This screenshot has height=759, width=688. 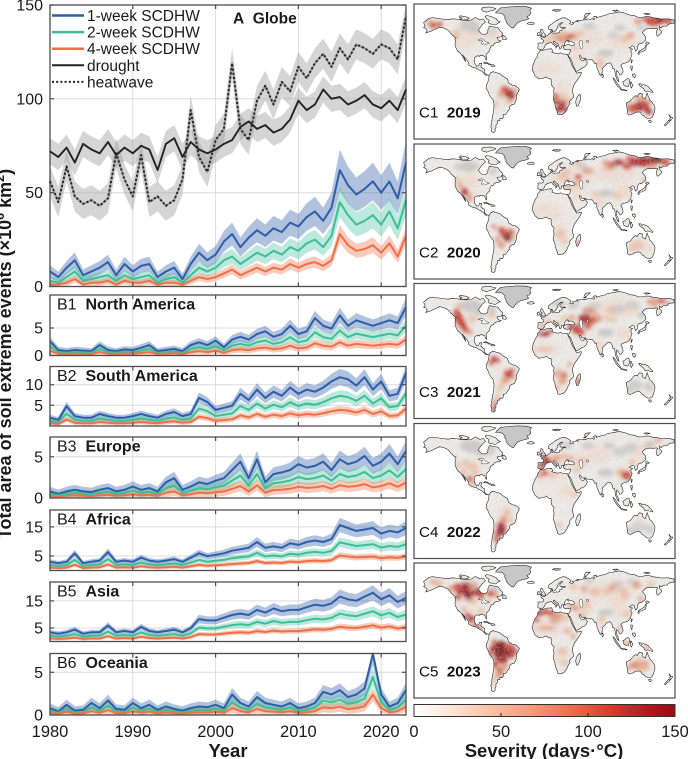 What do you see at coordinates (544, 749) in the screenshot?
I see `svg-text: Severity (days·°C)` at bounding box center [544, 749].